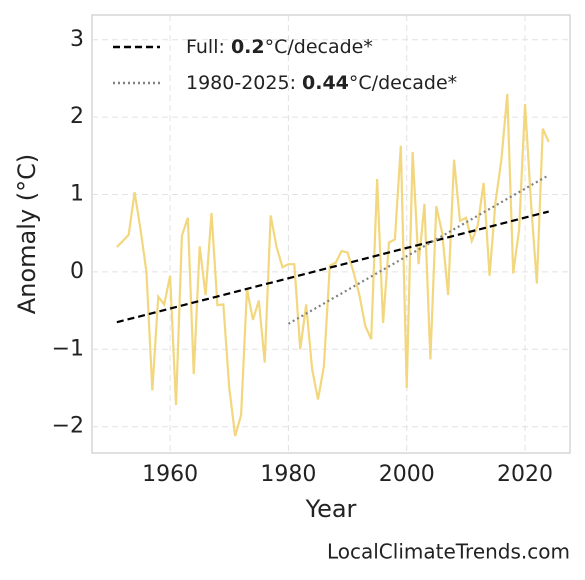 The height and width of the screenshot is (580, 585). I want to click on source-label: LocalClimateTrends.com, so click(448, 552).